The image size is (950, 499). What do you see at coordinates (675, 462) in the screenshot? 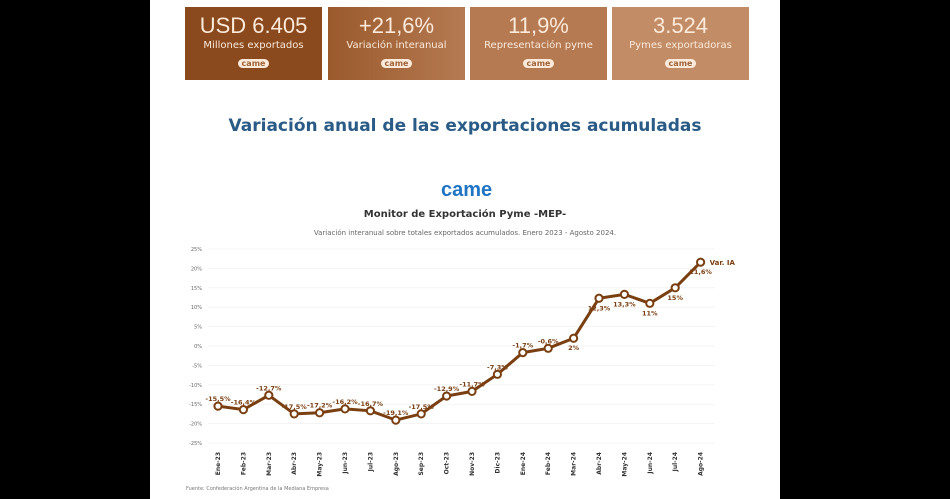
I see `x-tick-label: Jul-24` at bounding box center [675, 462].